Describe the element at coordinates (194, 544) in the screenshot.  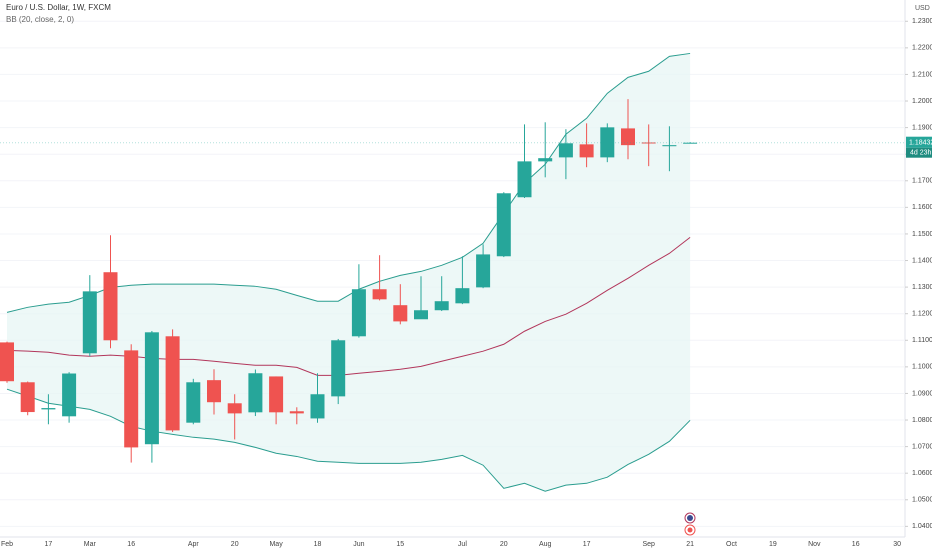
I see `x-tick-label: Apr` at that location.